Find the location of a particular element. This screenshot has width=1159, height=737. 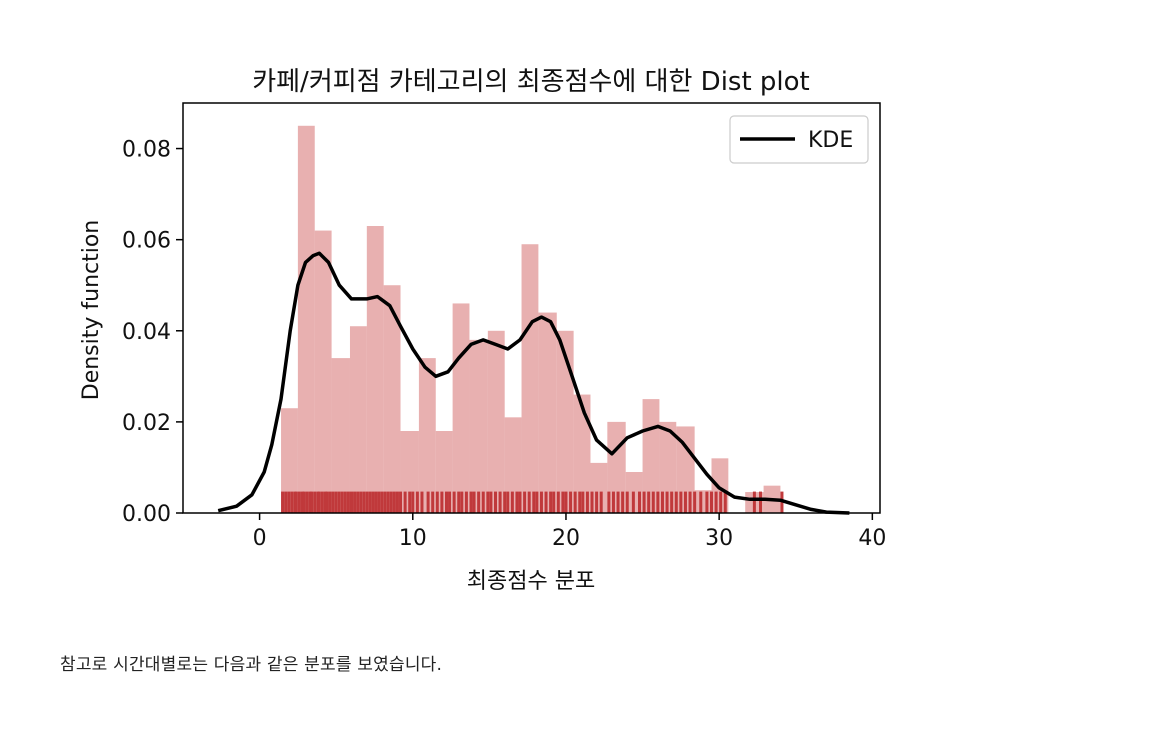

x-tick-label: 20 is located at coordinates (566, 538).